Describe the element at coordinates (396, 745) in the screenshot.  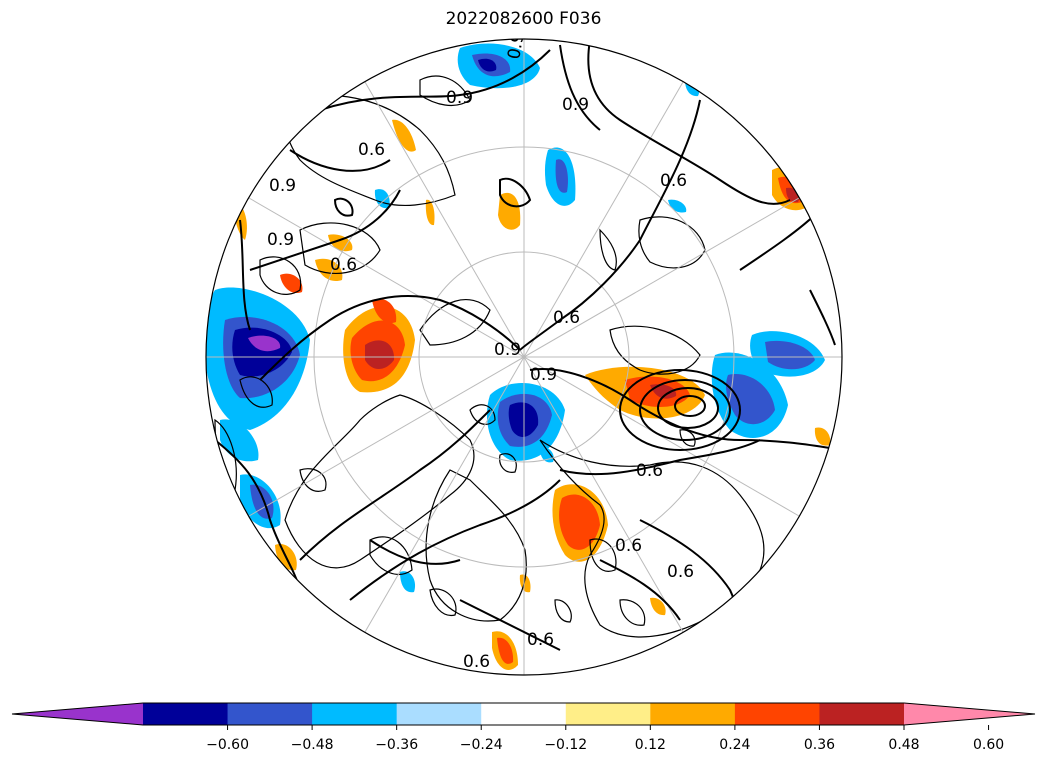
I see `colorbar-tick-label: −0.36` at that location.